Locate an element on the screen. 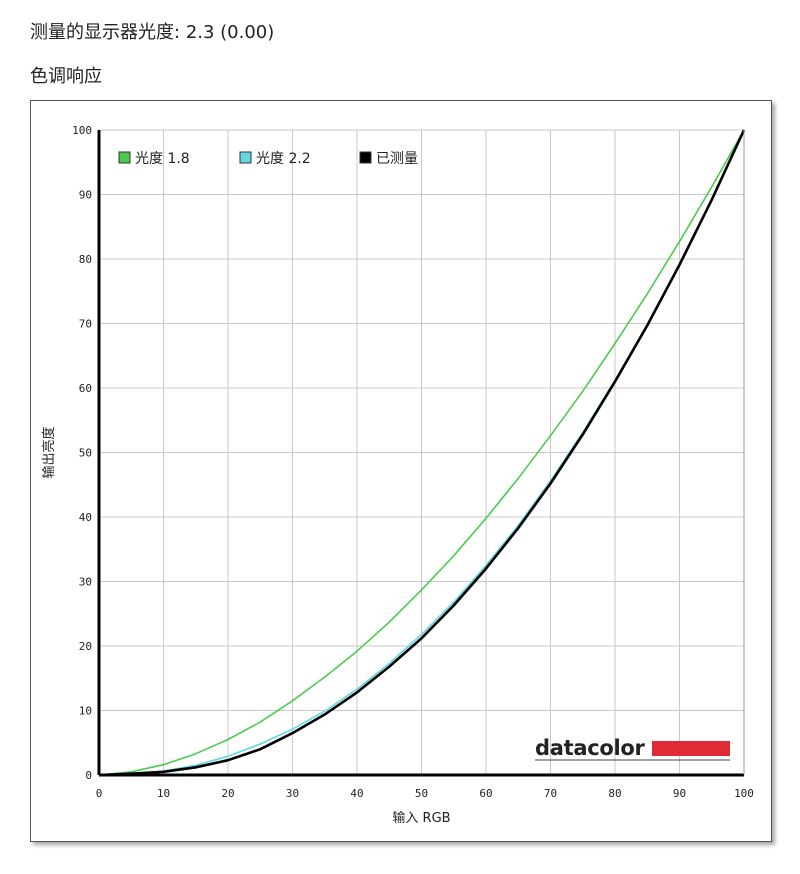 Image resolution: width=800 pixels, height=874 pixels. legend: 光度 1.8 光度 2.2 已测量 is located at coordinates (268, 159).